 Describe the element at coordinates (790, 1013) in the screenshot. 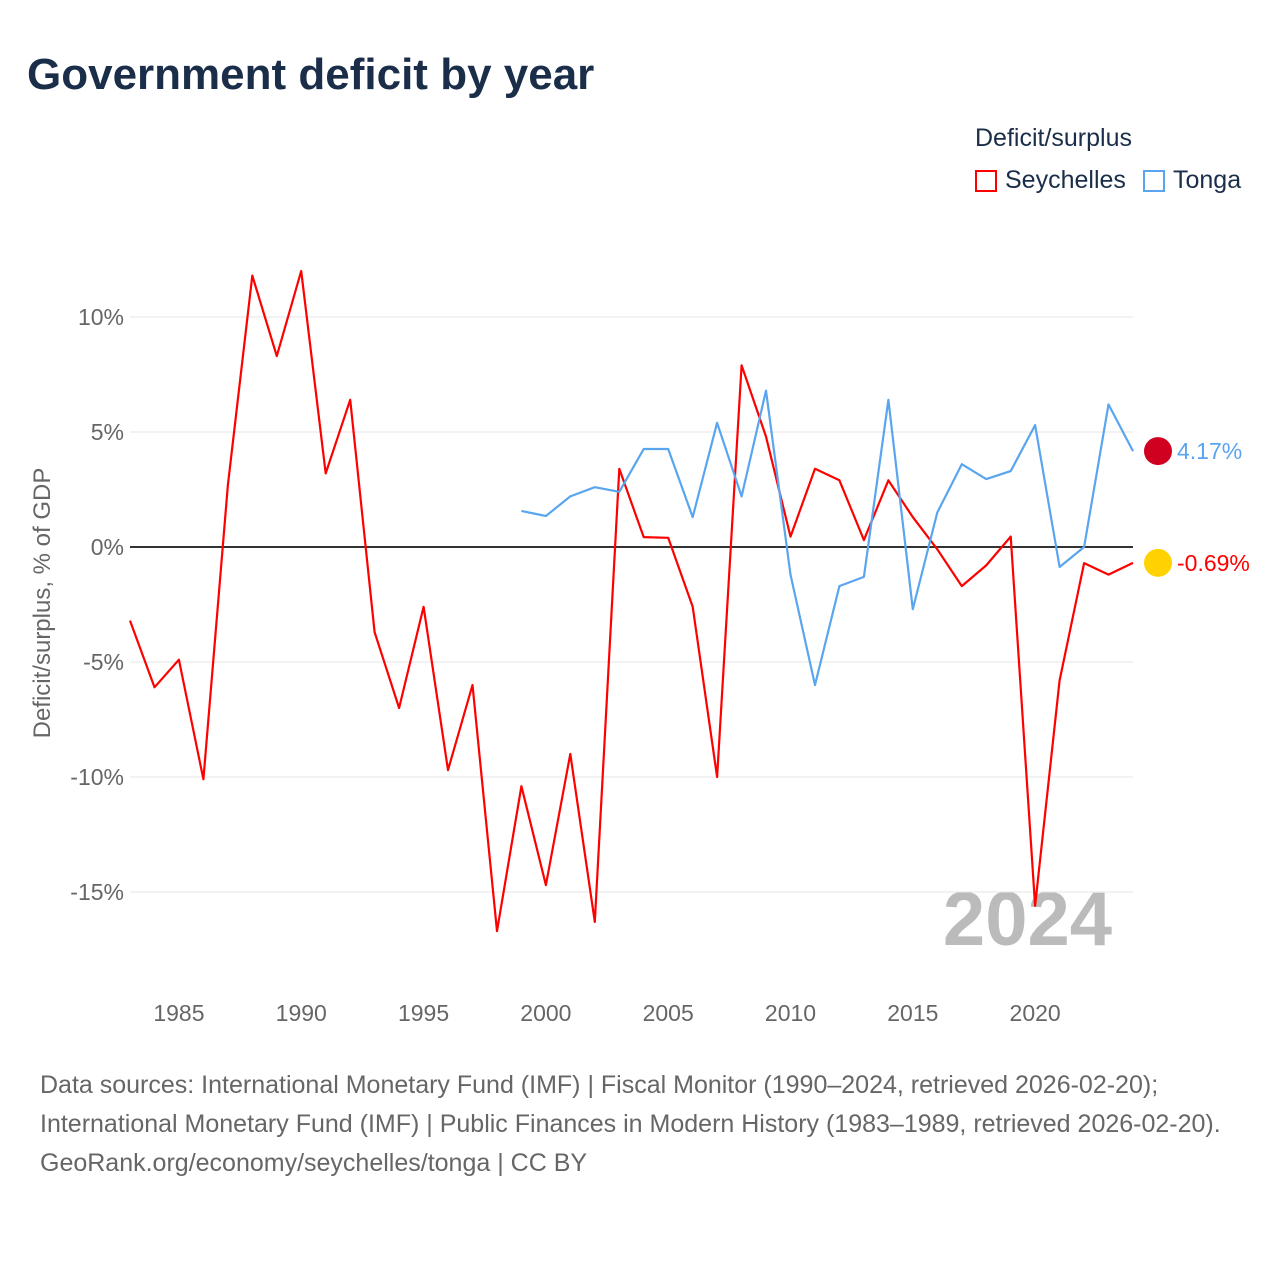

I see `x-tick-label: 2010` at that location.